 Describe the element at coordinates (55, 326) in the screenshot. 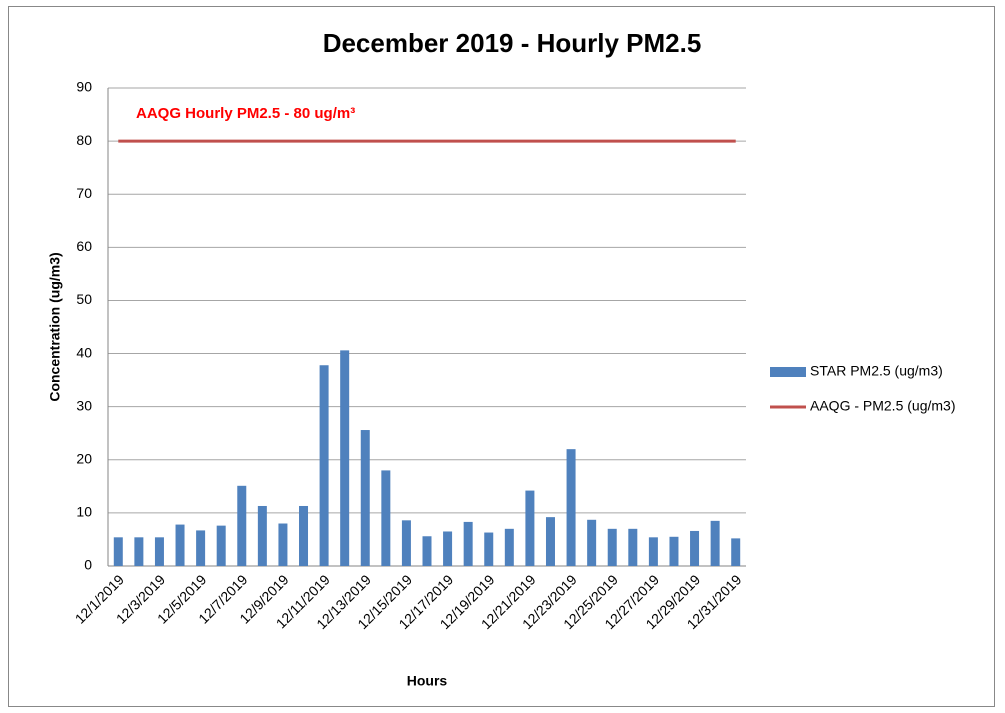

I see `y-axis-label: Concentration (ug/m3)` at that location.